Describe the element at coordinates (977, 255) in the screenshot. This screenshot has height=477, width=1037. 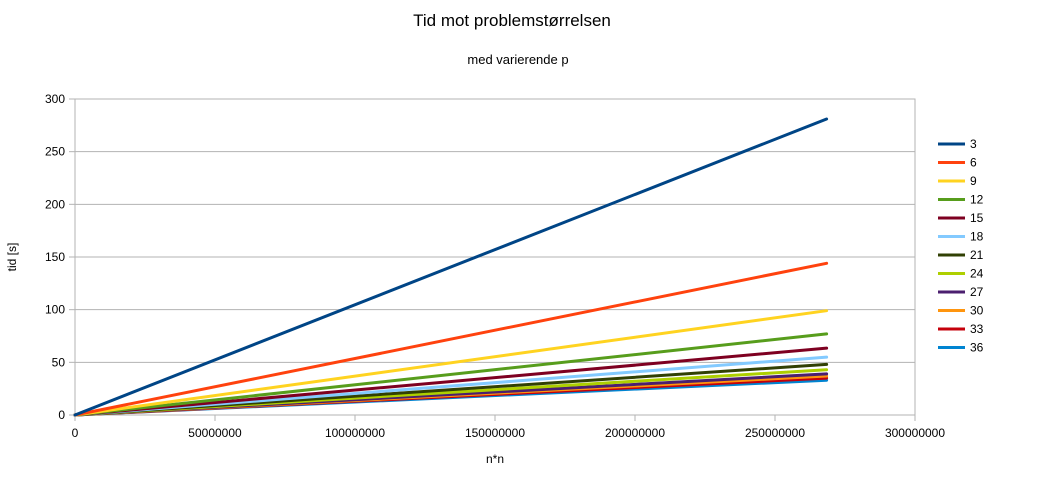
I see `legend-label-21: 21` at that location.